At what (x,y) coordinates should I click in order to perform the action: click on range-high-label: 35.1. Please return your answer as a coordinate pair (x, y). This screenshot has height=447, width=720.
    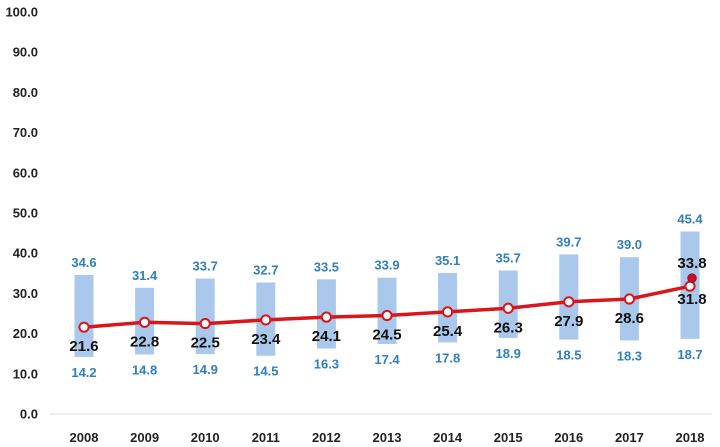
    Looking at the image, I should click on (447, 260).